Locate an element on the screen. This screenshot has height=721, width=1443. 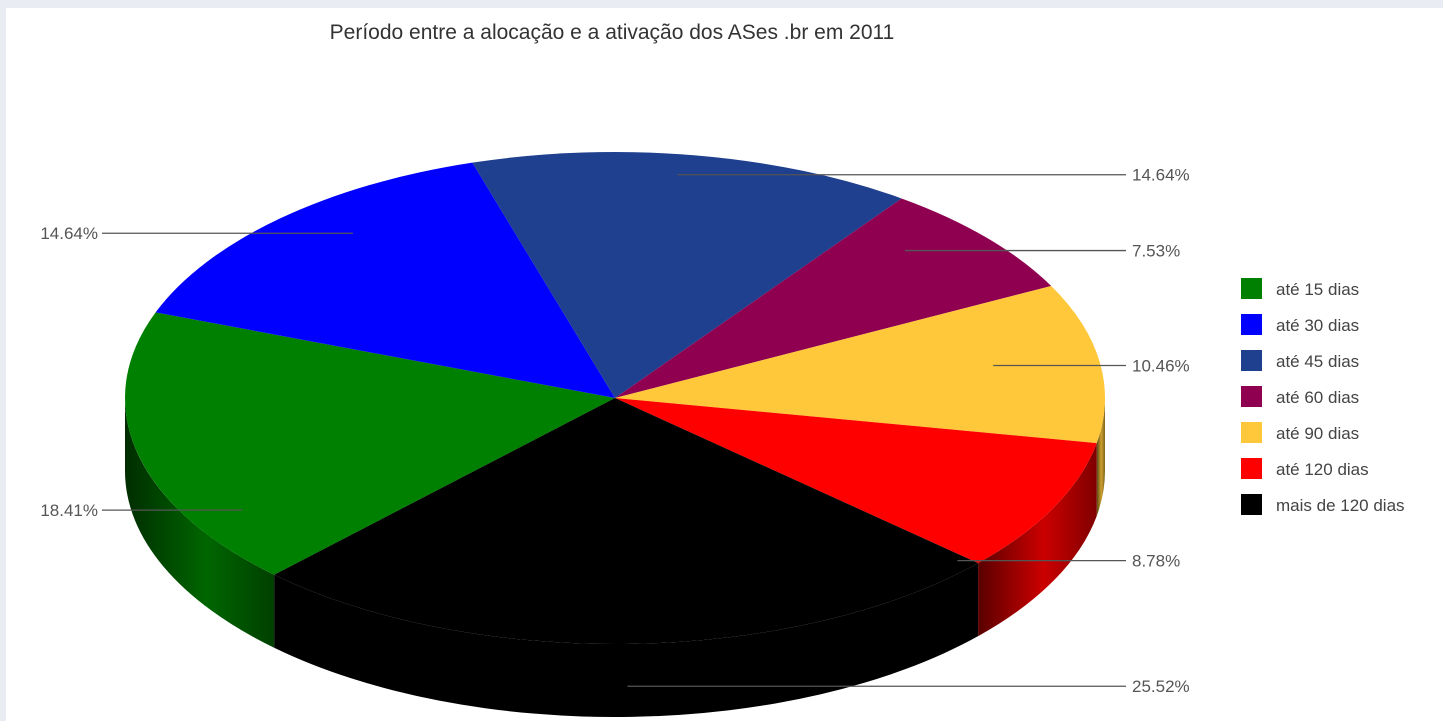
value-label-3: 7.53% is located at coordinates (1156, 251).